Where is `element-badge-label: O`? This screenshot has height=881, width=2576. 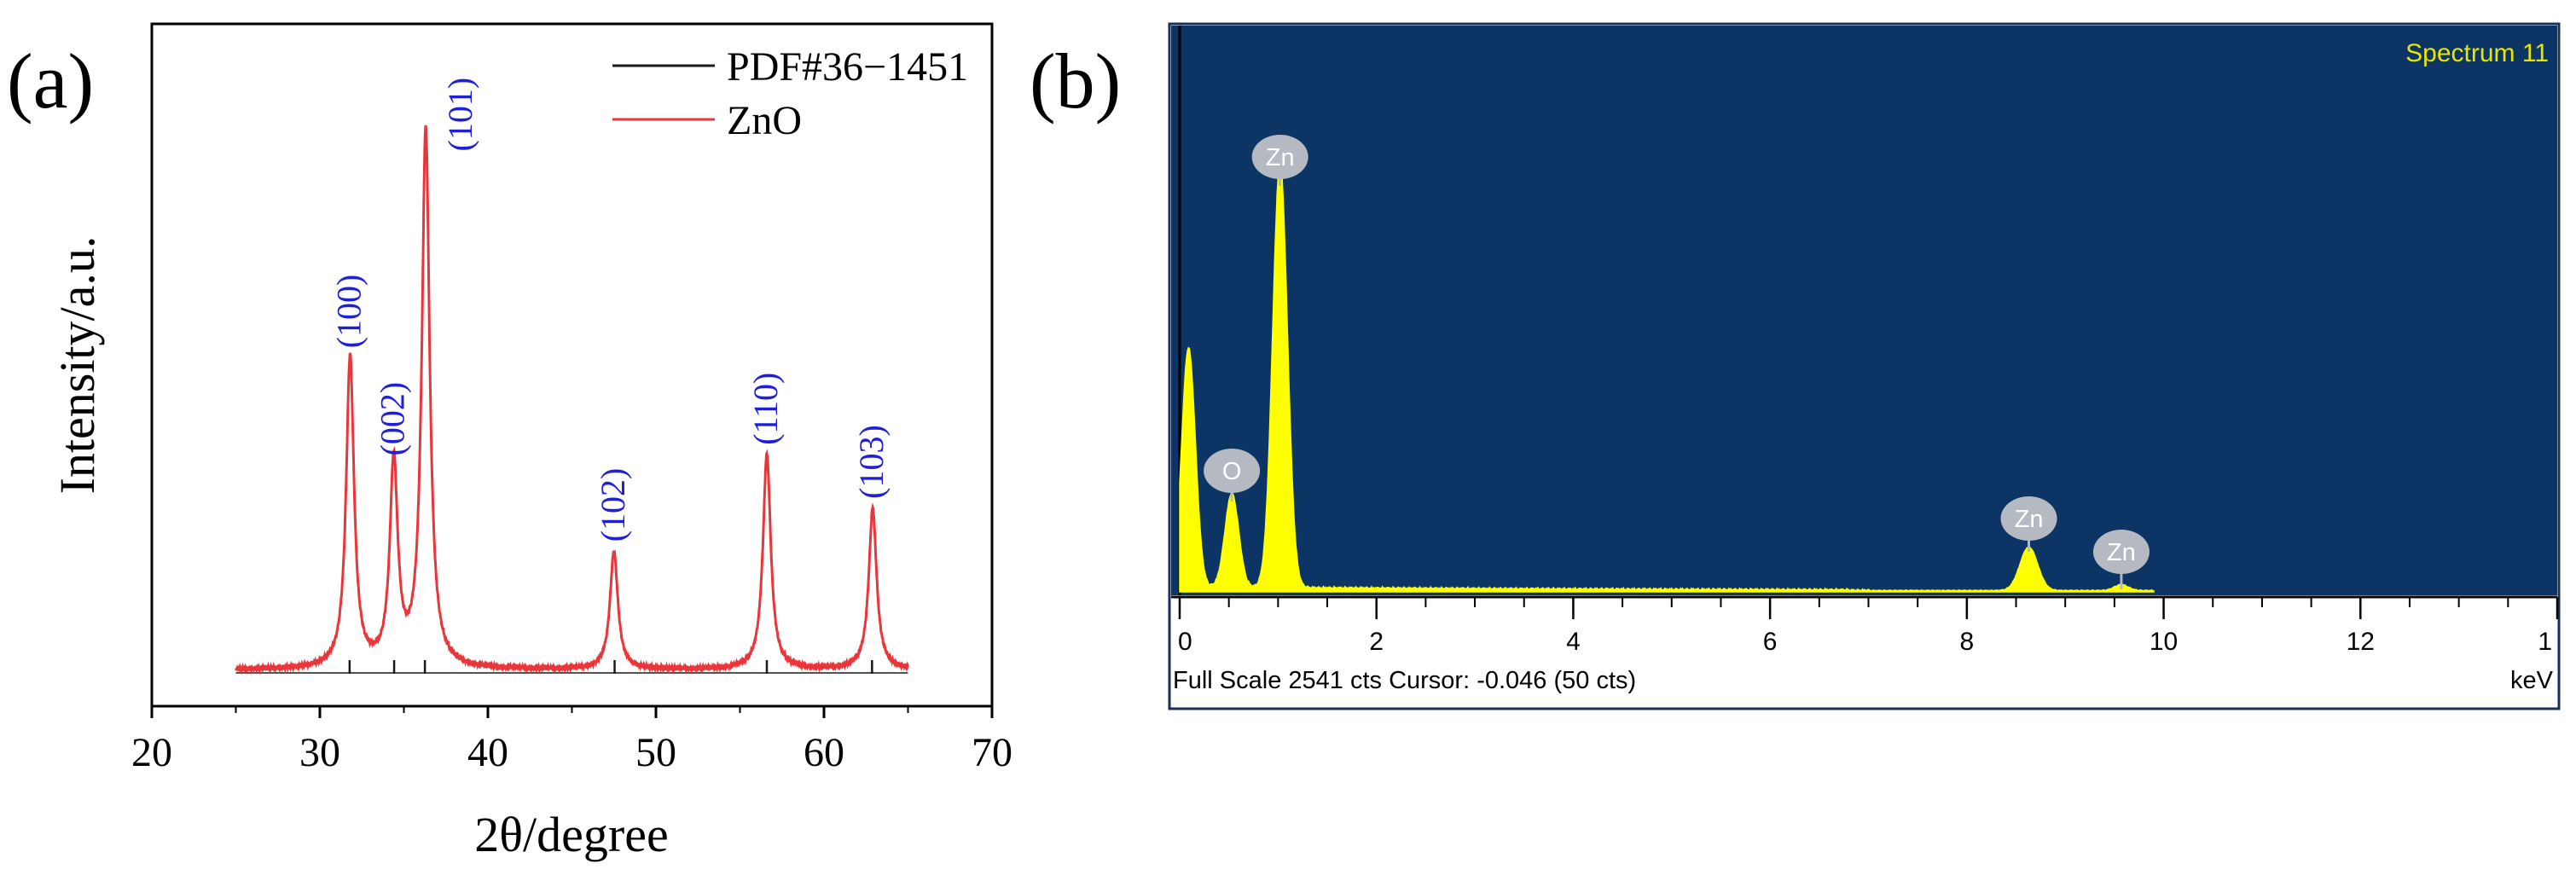 element-badge-label: O is located at coordinates (1232, 472).